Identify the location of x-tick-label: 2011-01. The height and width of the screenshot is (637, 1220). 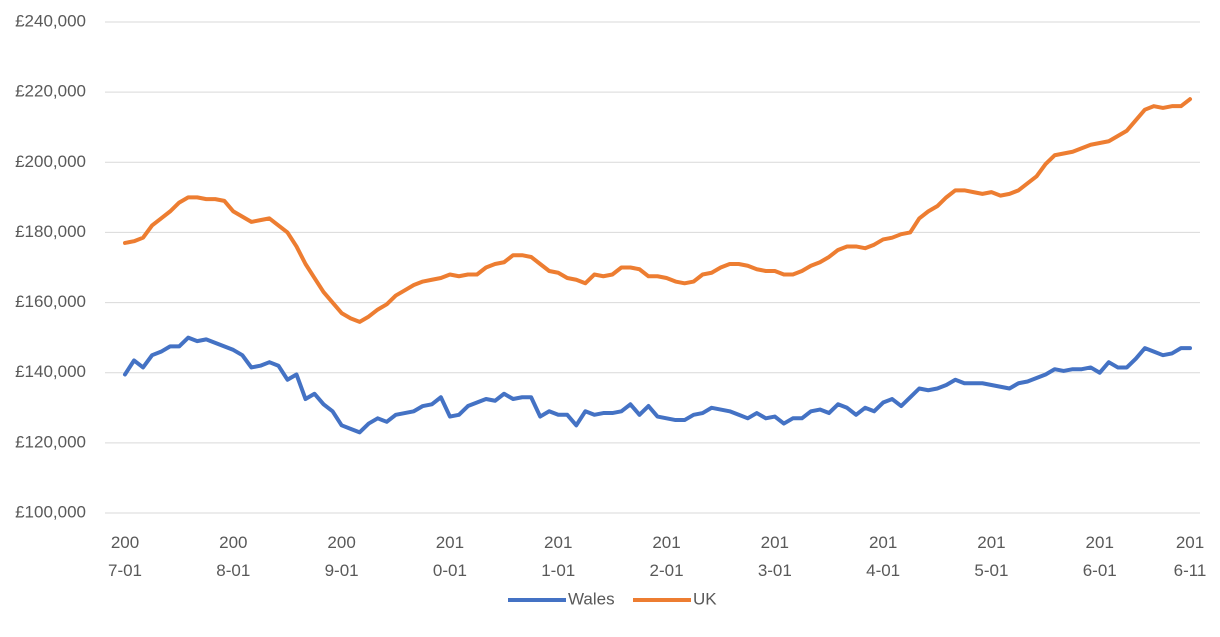
(558, 556).